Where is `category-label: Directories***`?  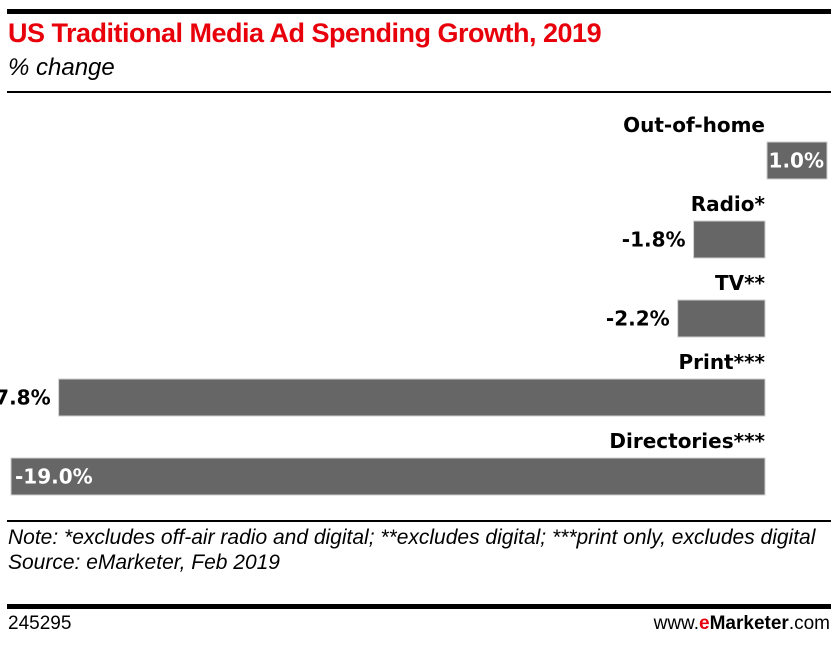 category-label: Directories*** is located at coordinates (687, 441).